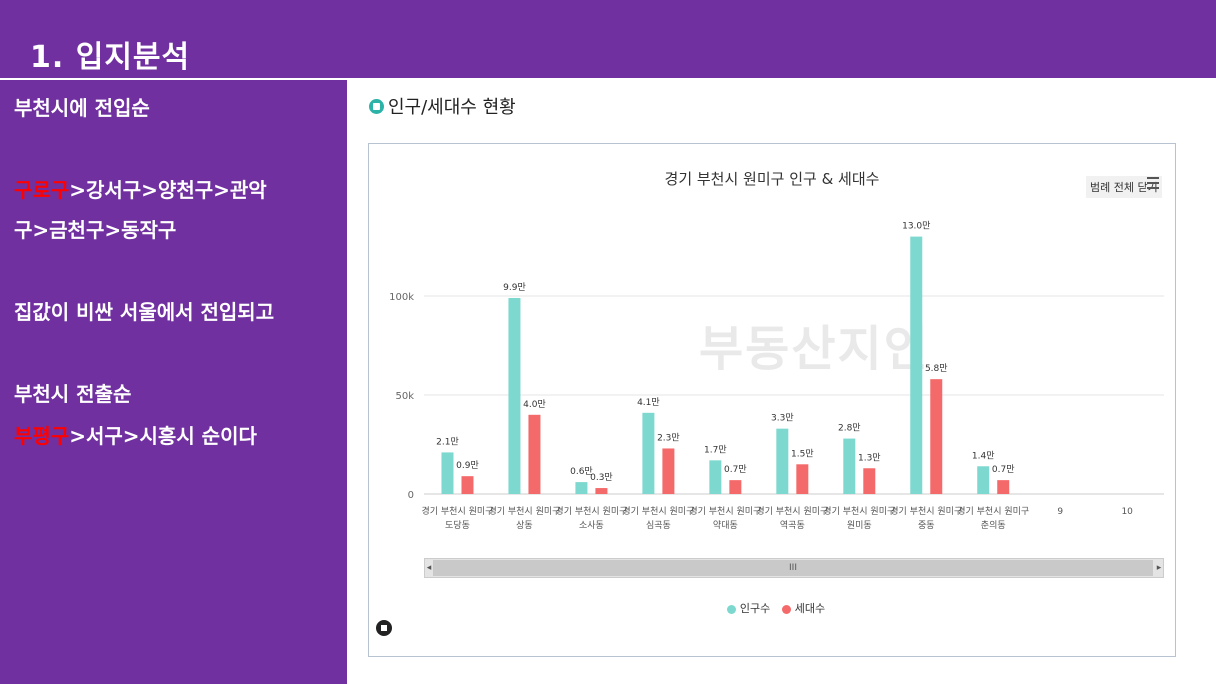 The height and width of the screenshot is (684, 1216). What do you see at coordinates (581, 471) in the screenshot?
I see `data-label: 0.6만` at bounding box center [581, 471].